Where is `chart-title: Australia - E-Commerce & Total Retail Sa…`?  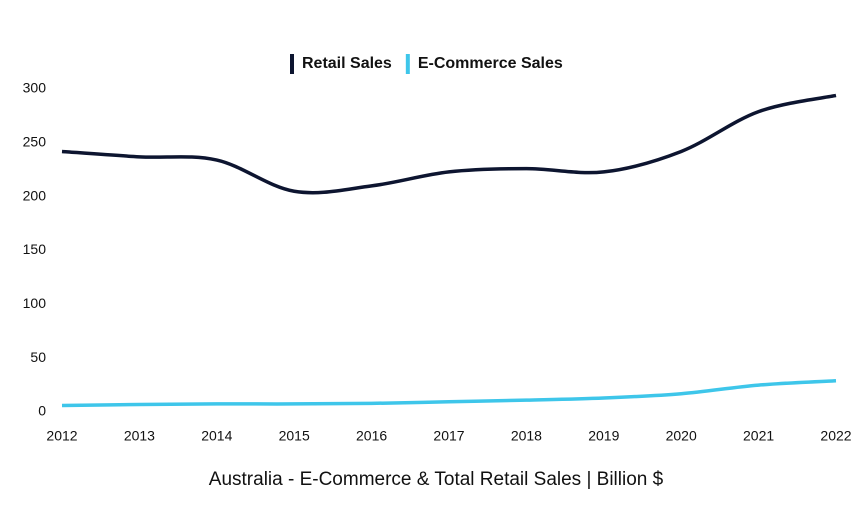 chart-title: Australia - E-Commerce & Total Retail Sa… is located at coordinates (436, 479).